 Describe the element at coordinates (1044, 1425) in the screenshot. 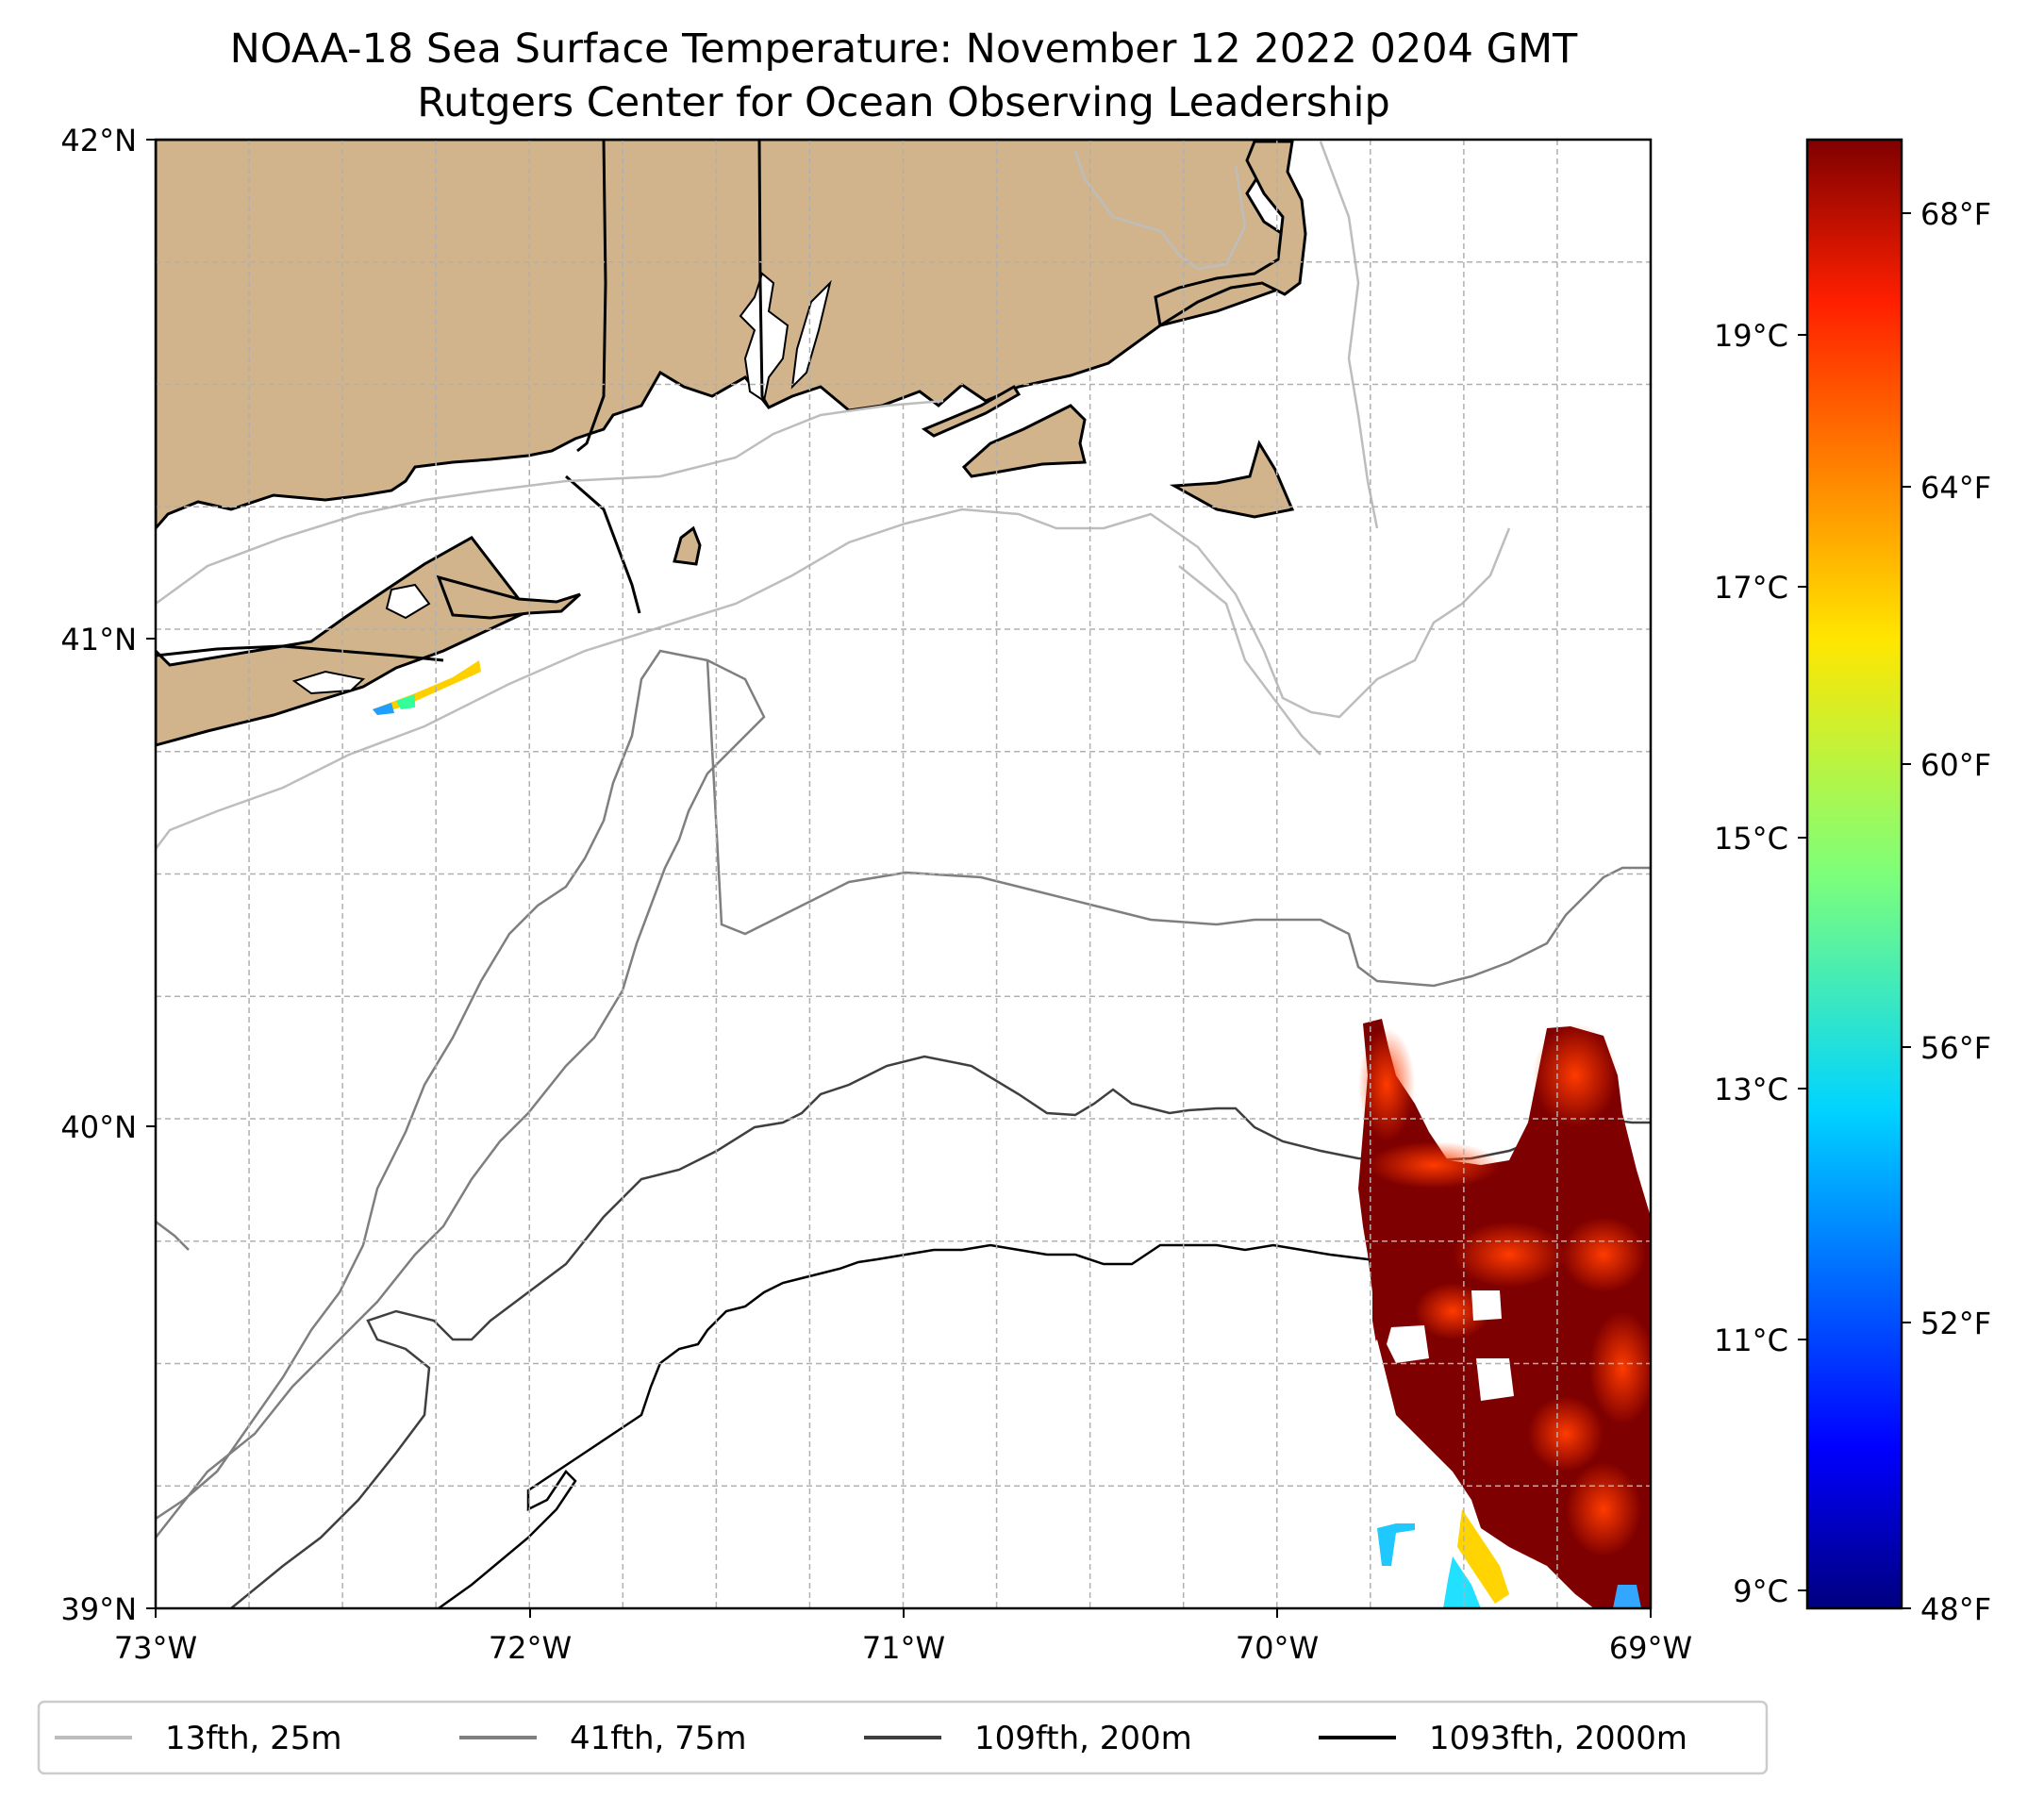

I see `contour-2000m` at that location.